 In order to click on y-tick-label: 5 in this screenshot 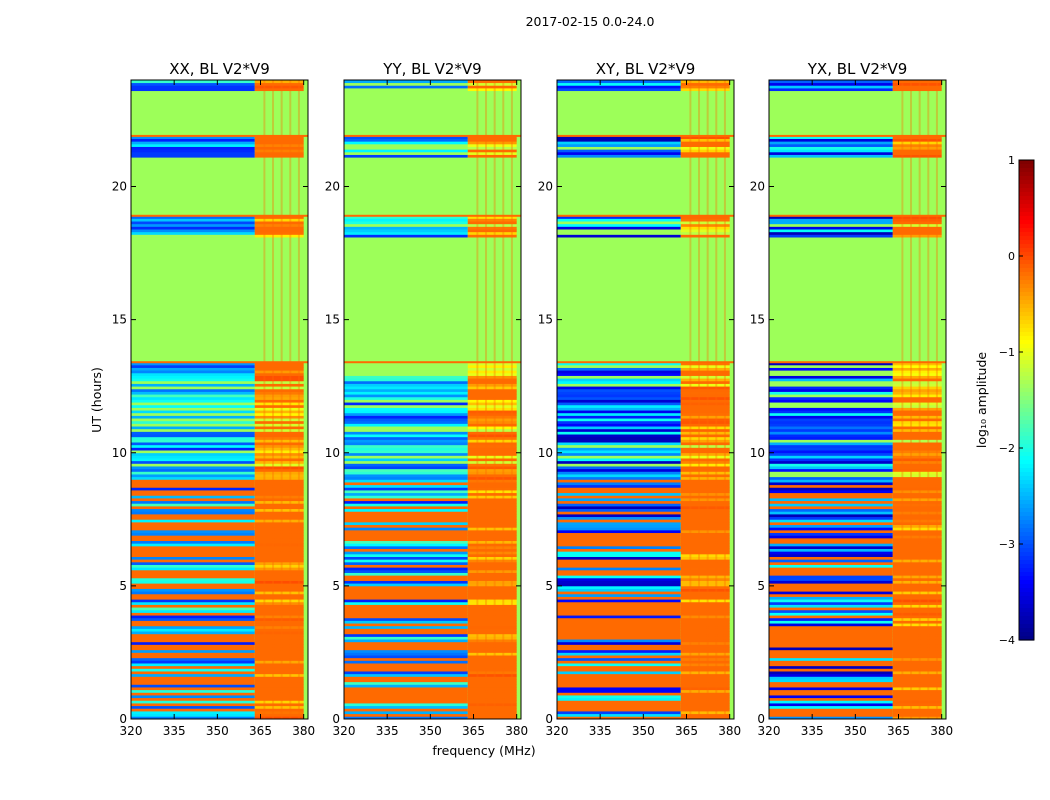, I will do `click(761, 586)`.